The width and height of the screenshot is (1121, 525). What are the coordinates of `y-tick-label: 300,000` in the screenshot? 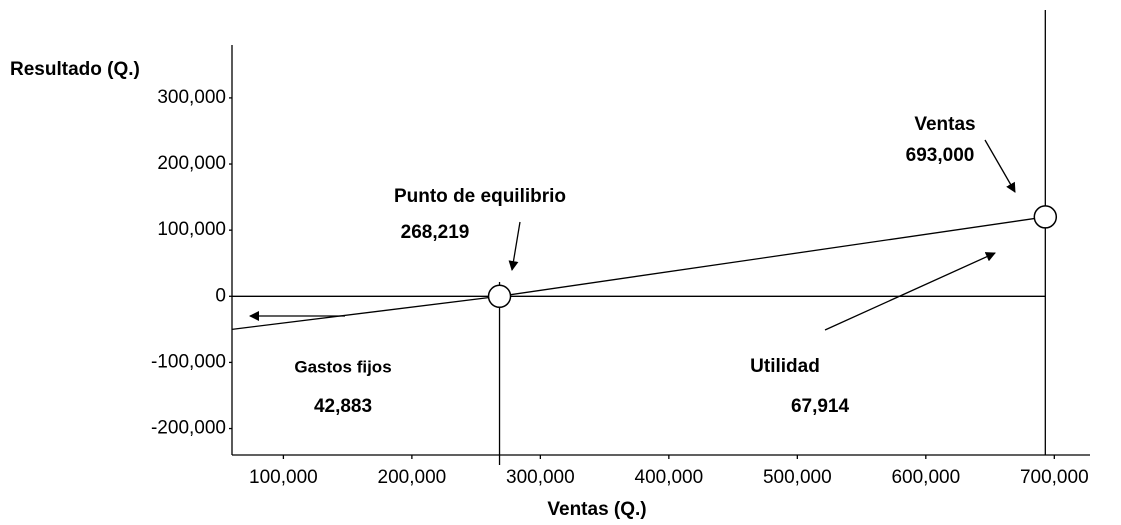 It's located at (191, 97).